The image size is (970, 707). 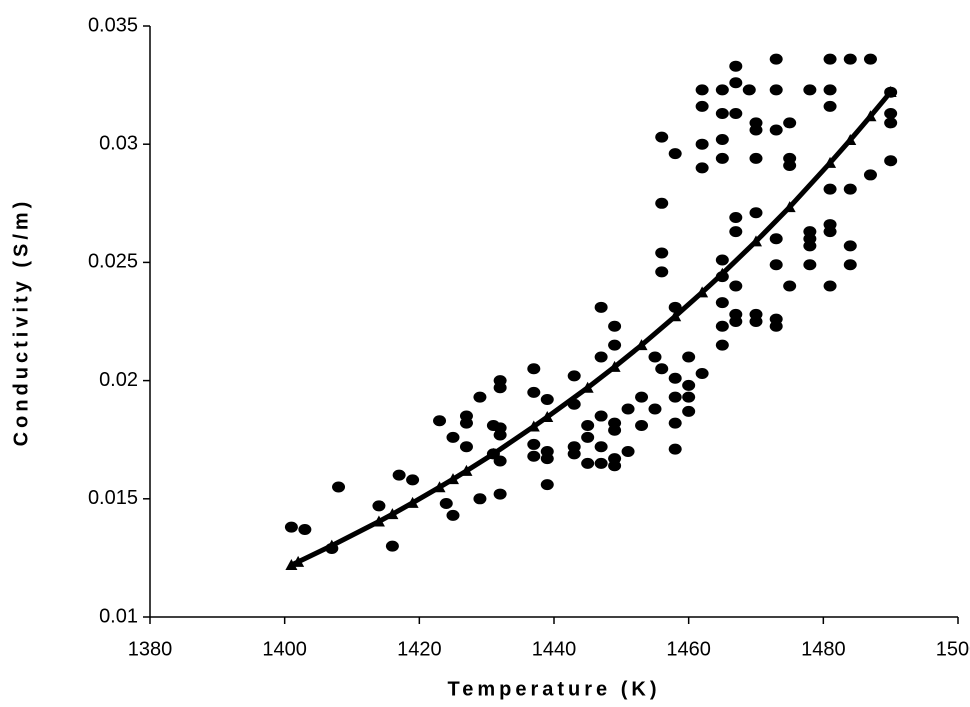 I want to click on y-tick-label: 0.025, so click(x=113, y=262).